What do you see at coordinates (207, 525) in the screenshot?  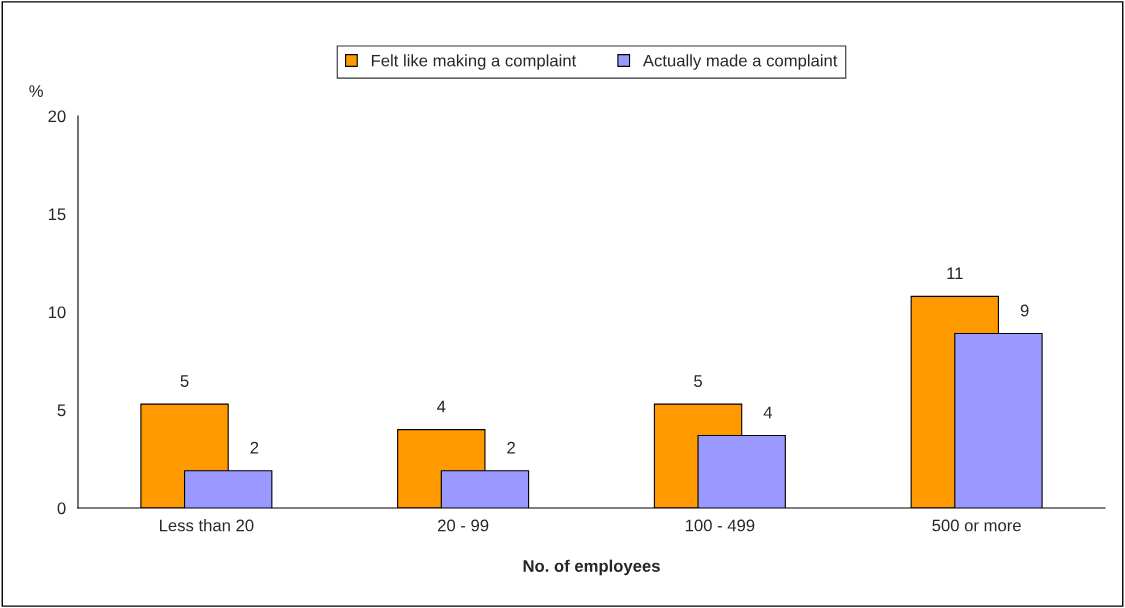 I see `x-tick-label: Less than 20` at bounding box center [207, 525].